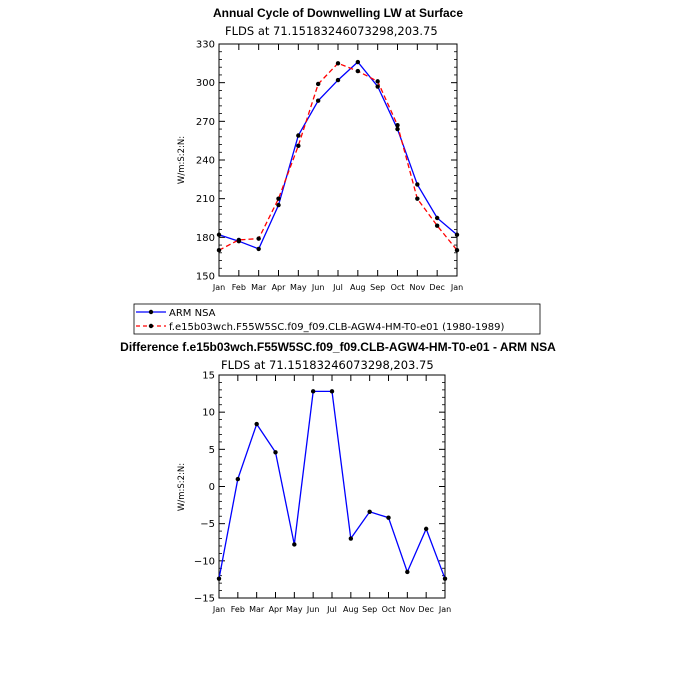  I want to click on legend-label-arm-nsa: ARM NSA, so click(192, 313).